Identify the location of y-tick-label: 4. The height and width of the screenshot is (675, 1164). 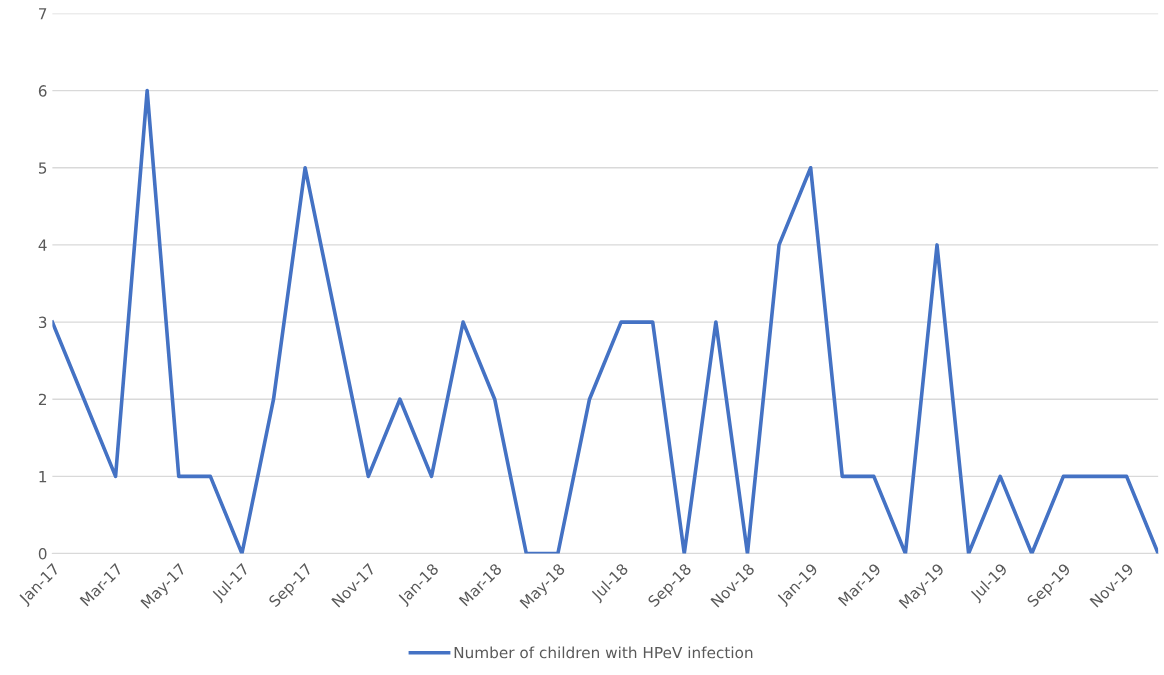
(42, 245).